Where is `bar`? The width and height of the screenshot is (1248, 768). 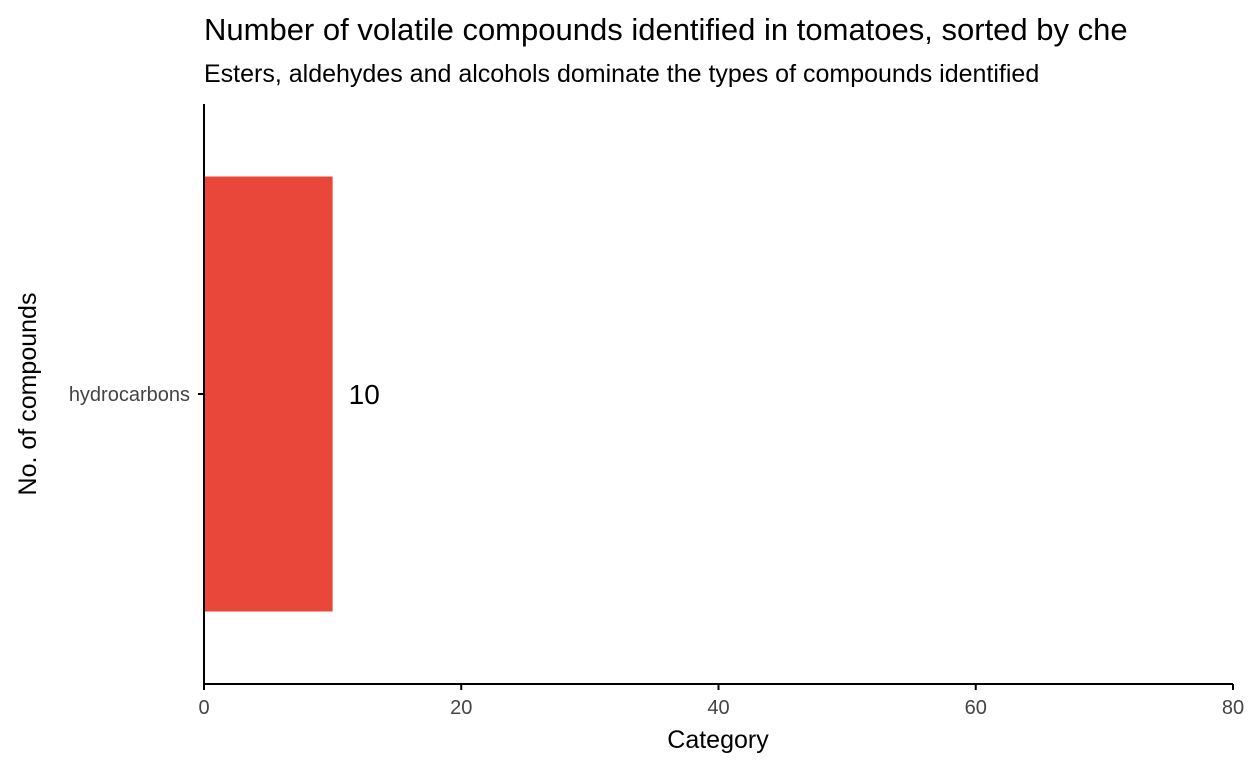 bar is located at coordinates (268, 394).